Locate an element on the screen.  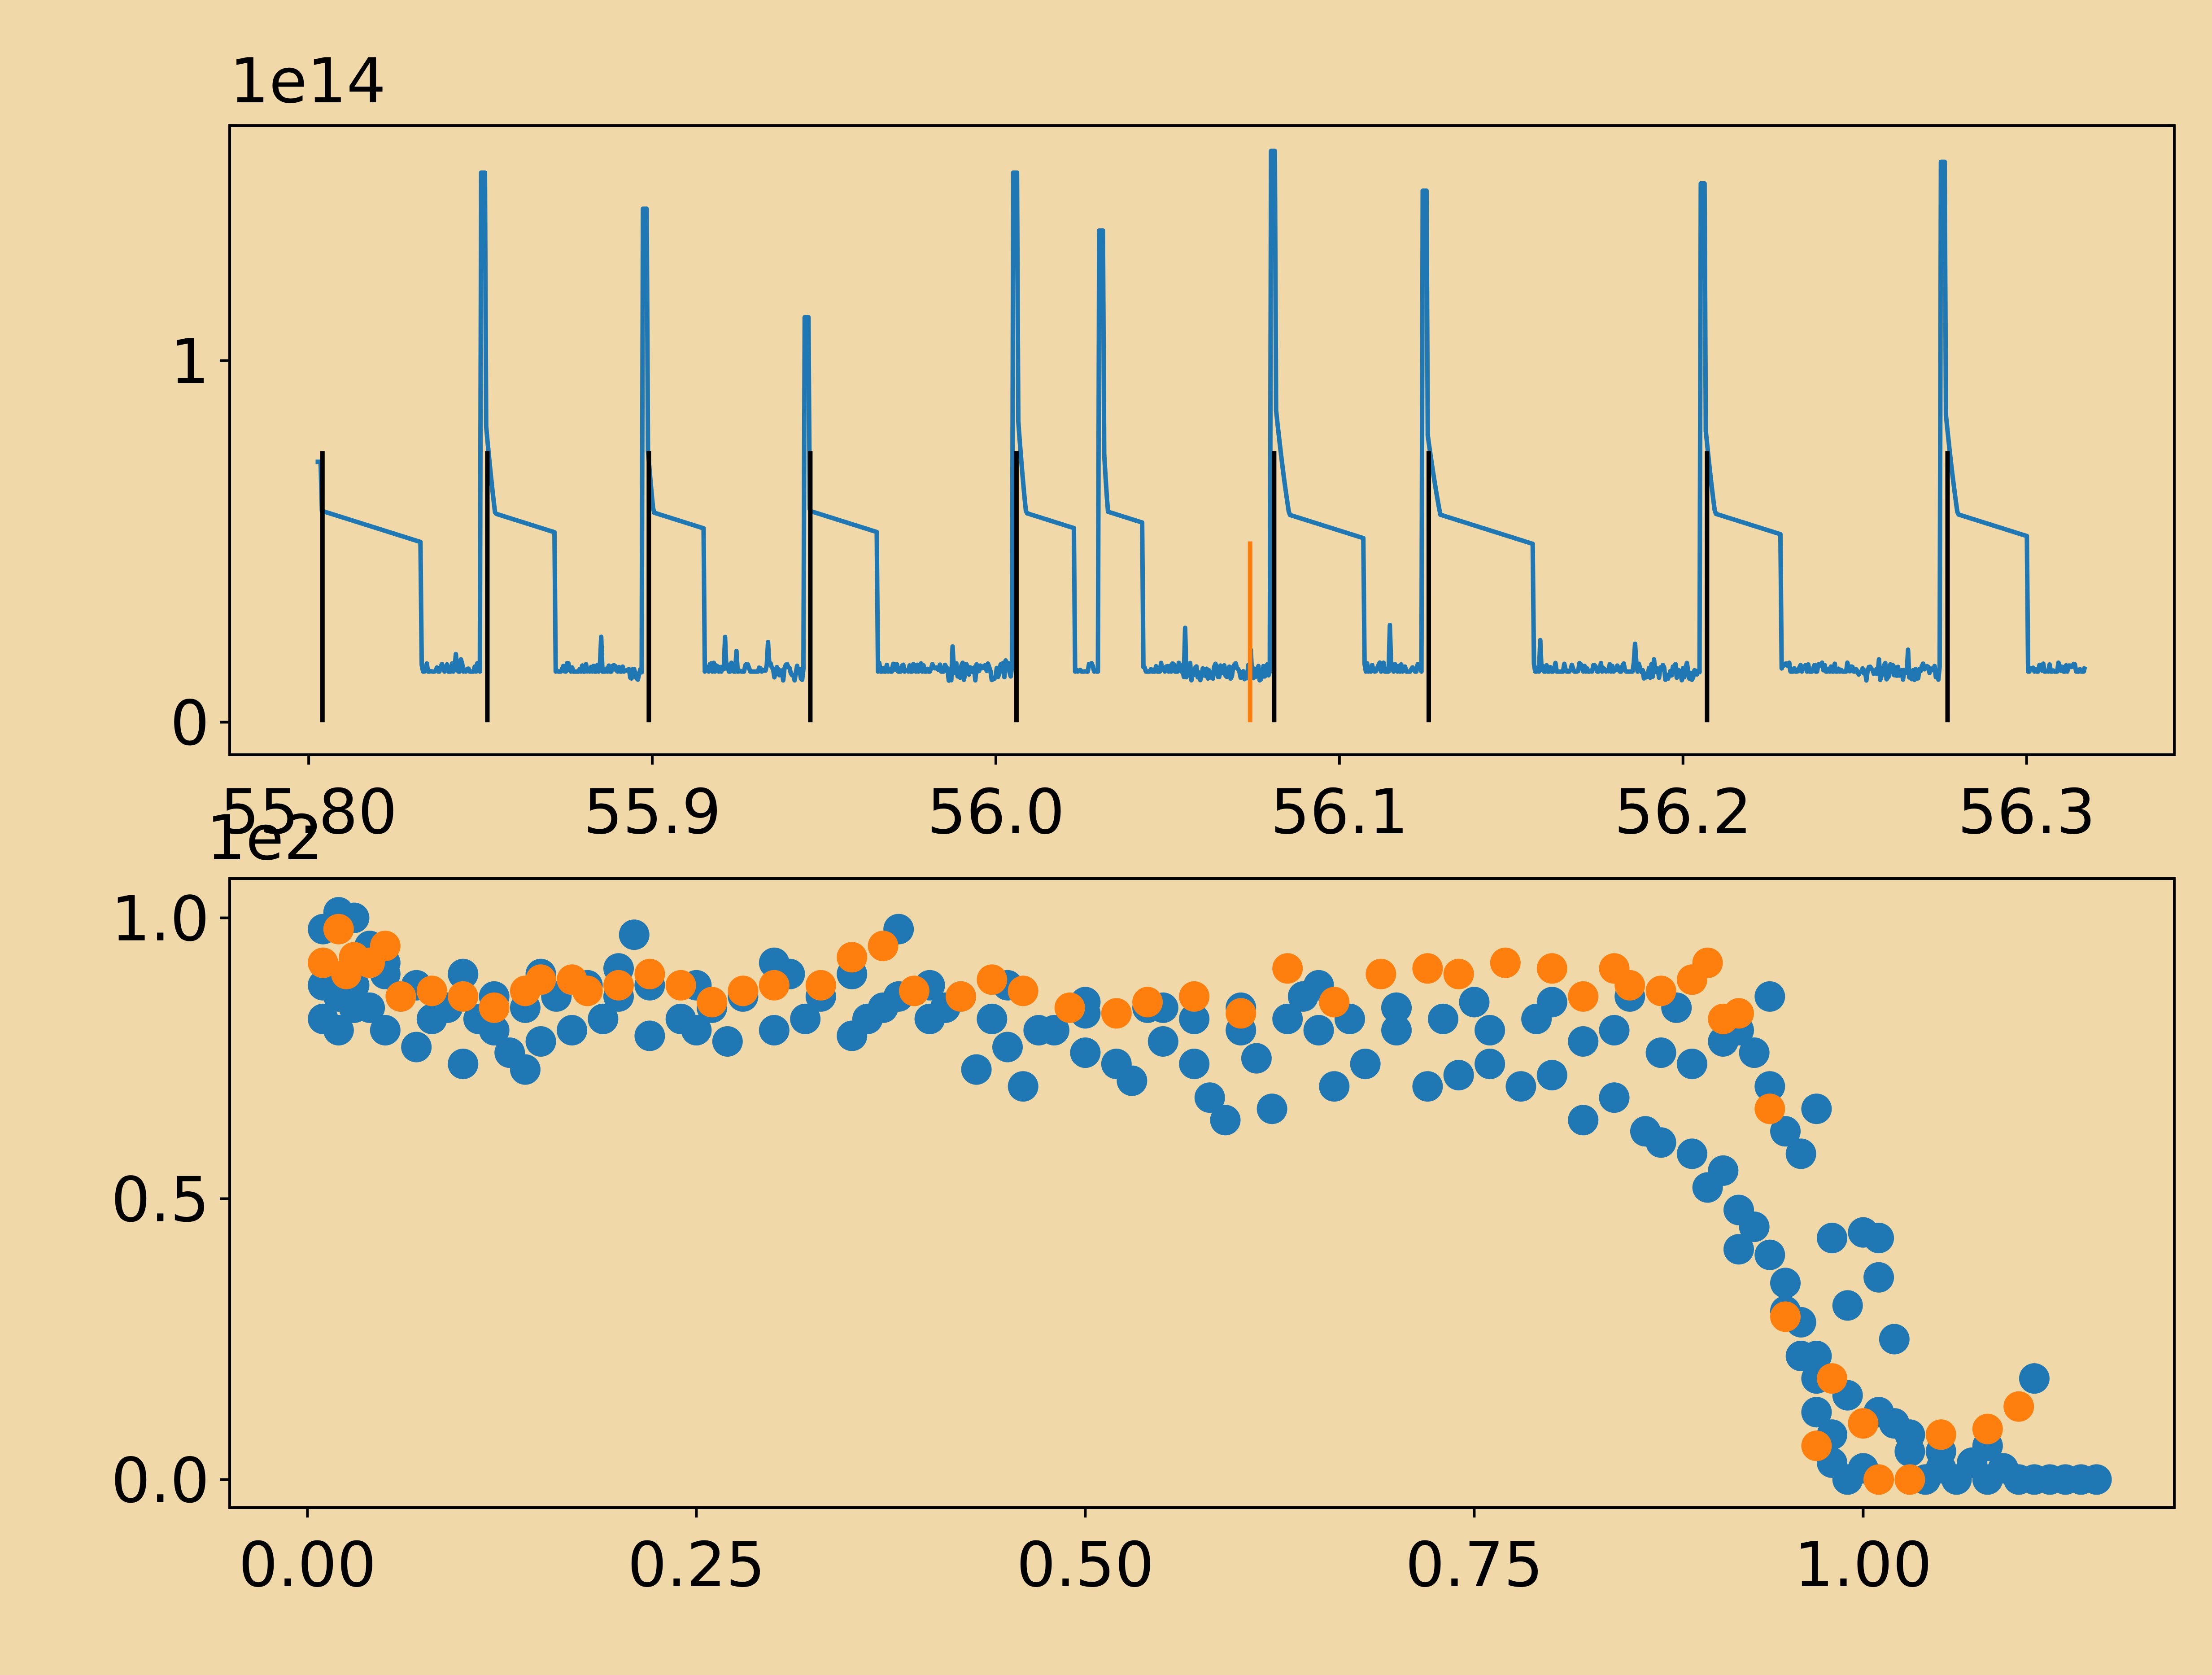
bottom-x-tick-label: 0.50 is located at coordinates (1085, 1565).